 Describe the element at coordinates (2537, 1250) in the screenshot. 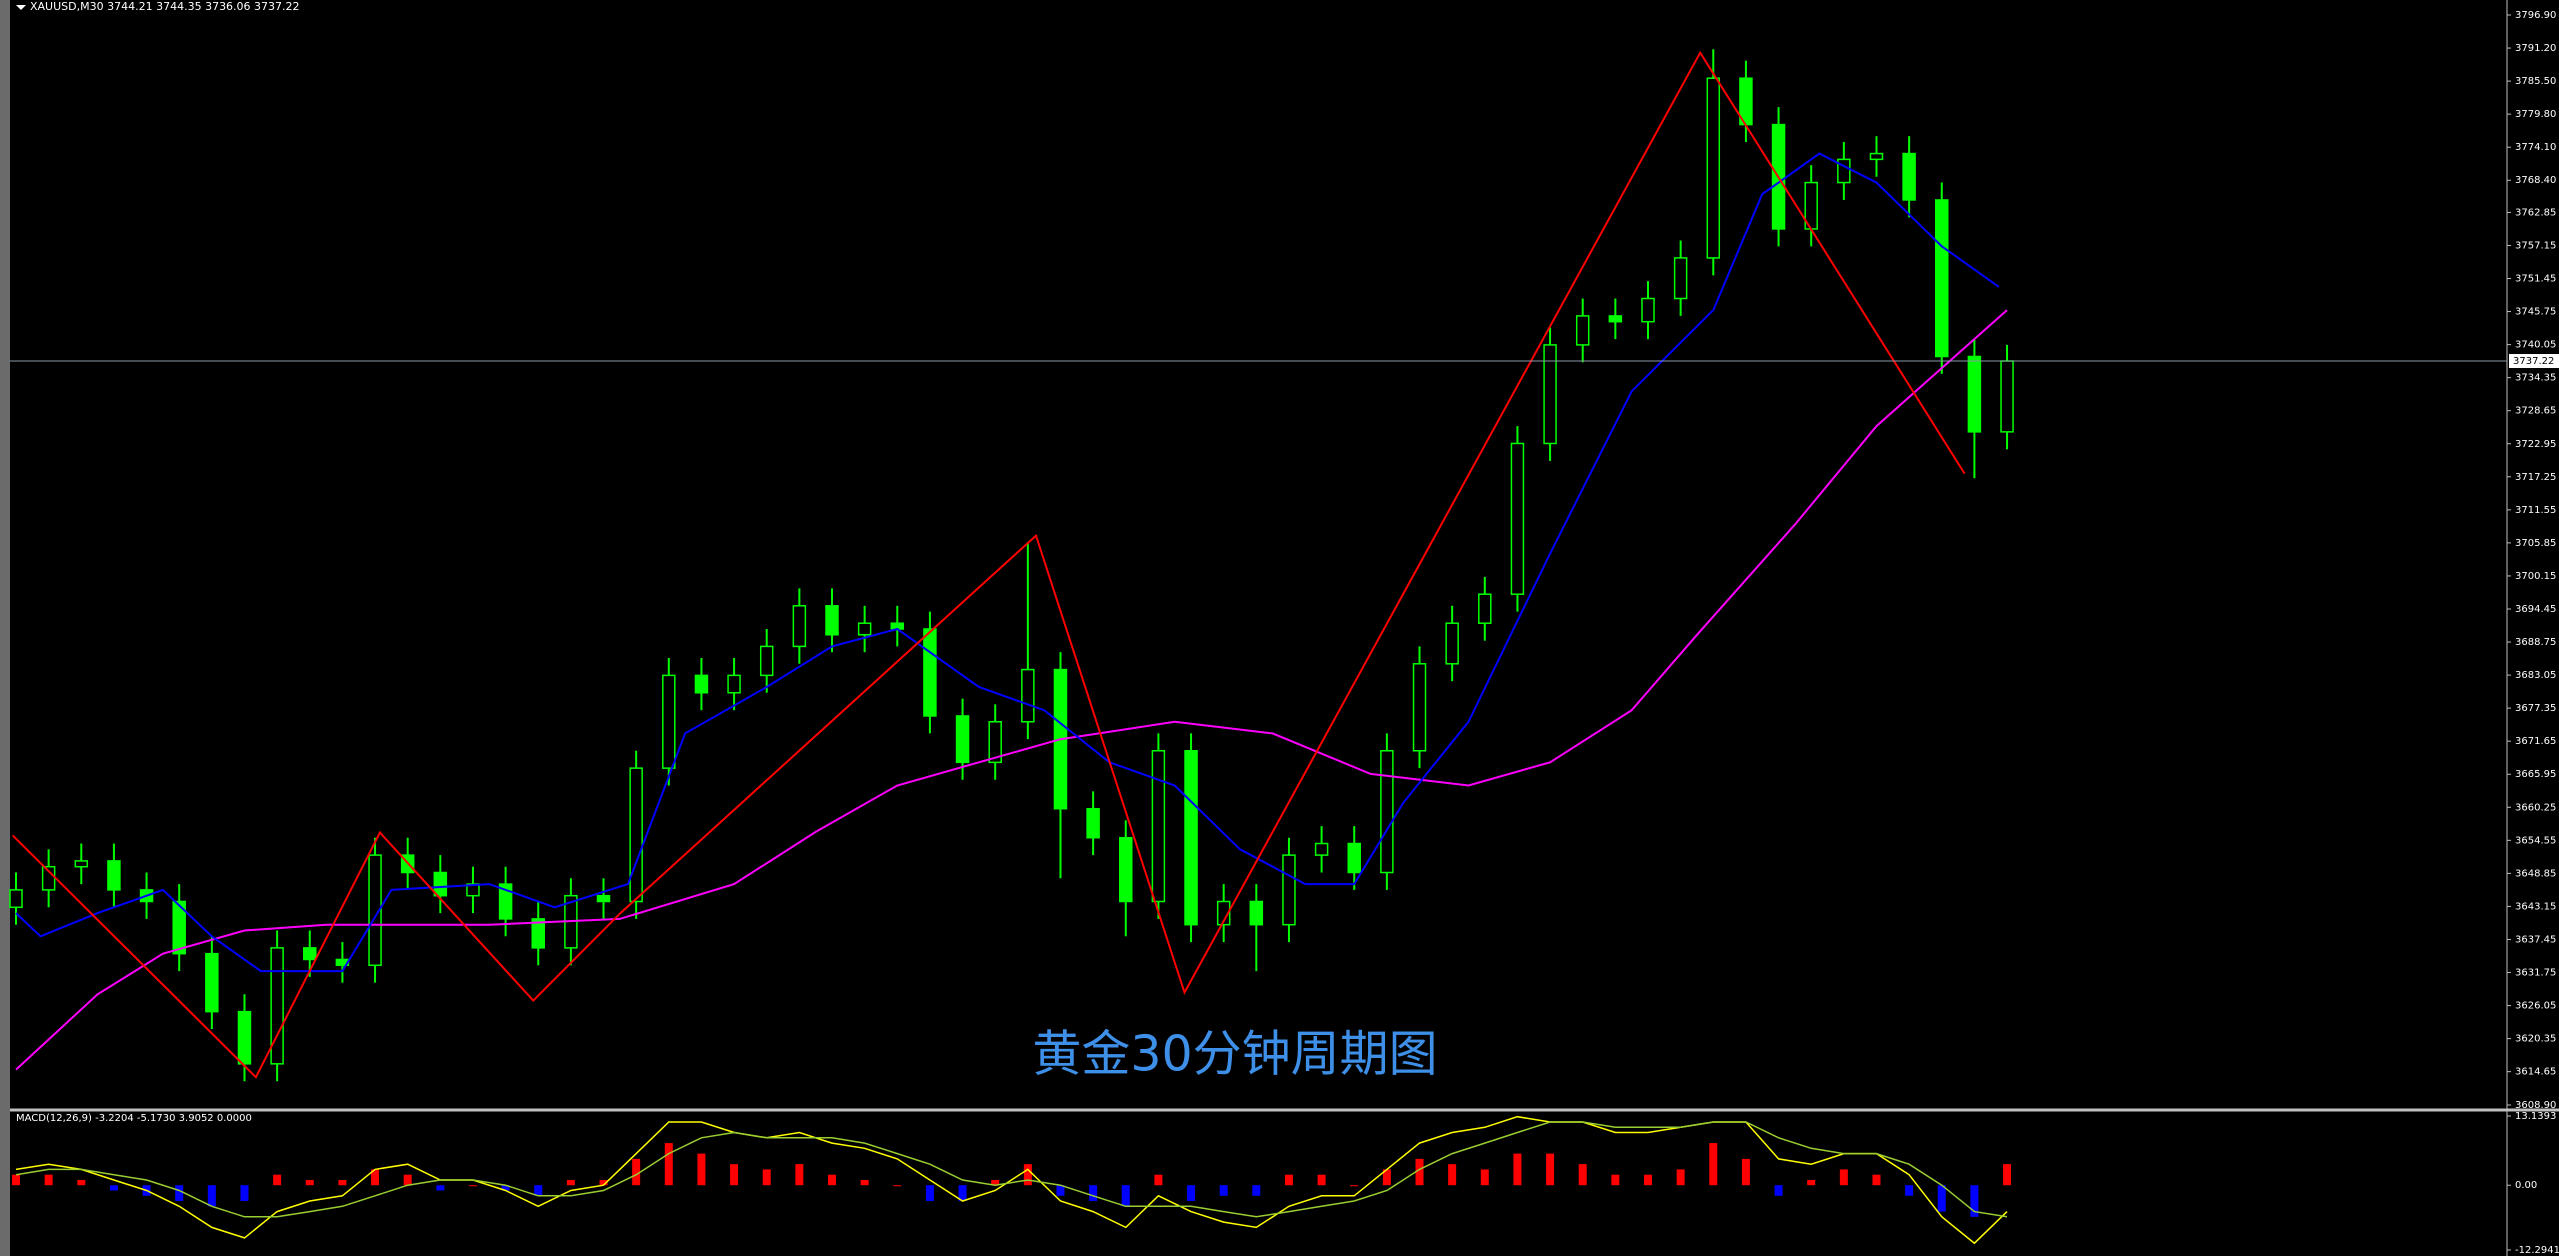

I see `y-tick-label: -12.2941` at that location.